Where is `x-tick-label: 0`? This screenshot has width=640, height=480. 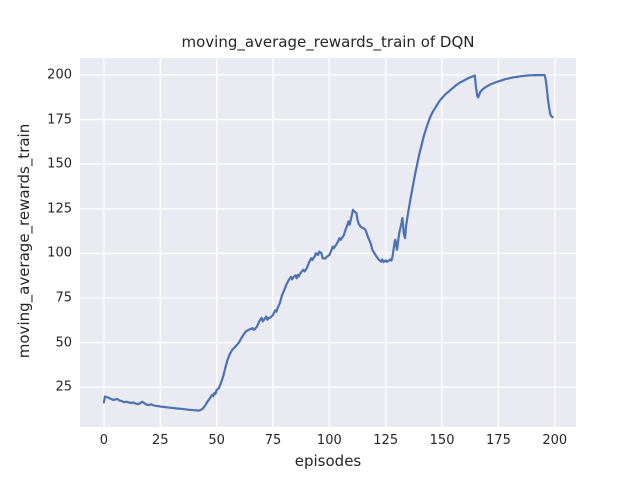 x-tick-label: 0 is located at coordinates (104, 440).